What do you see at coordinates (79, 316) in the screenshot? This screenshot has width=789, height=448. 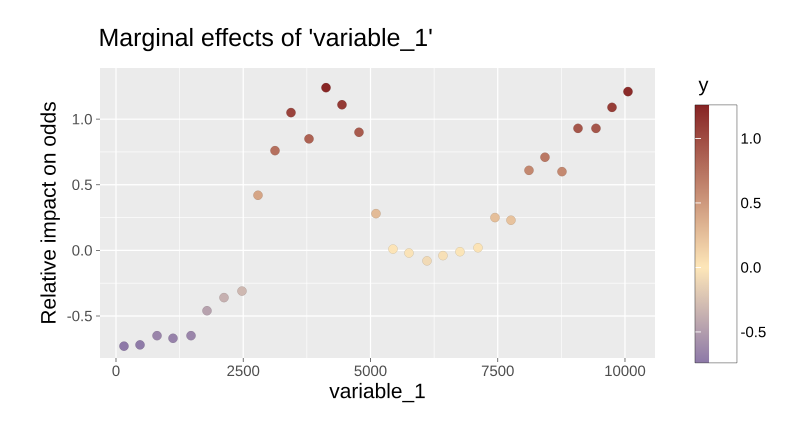 I see `y-tick-label: -0.5` at bounding box center [79, 316].